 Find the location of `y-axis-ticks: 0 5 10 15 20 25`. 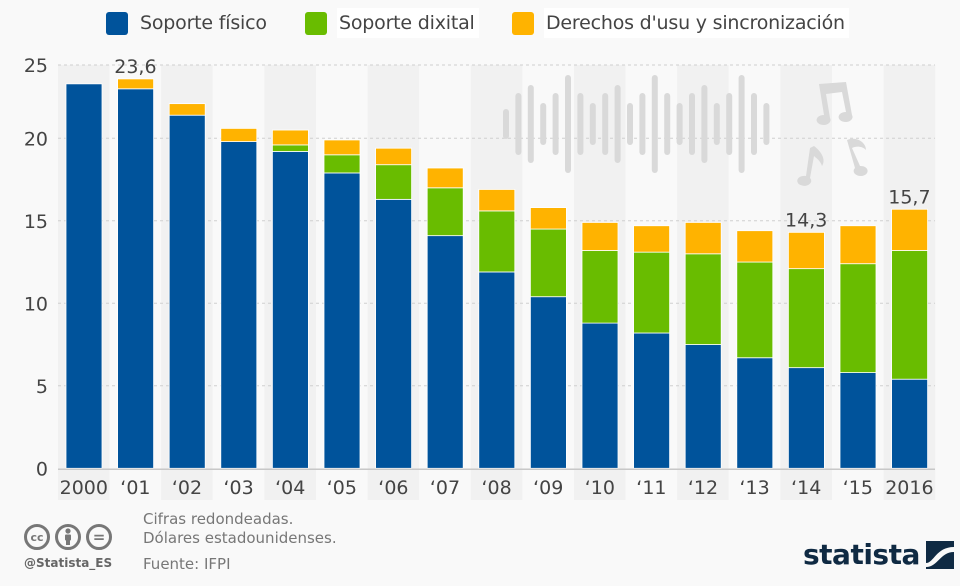

y-axis-ticks: 0 5 10 15 20 25 is located at coordinates (36, 267).